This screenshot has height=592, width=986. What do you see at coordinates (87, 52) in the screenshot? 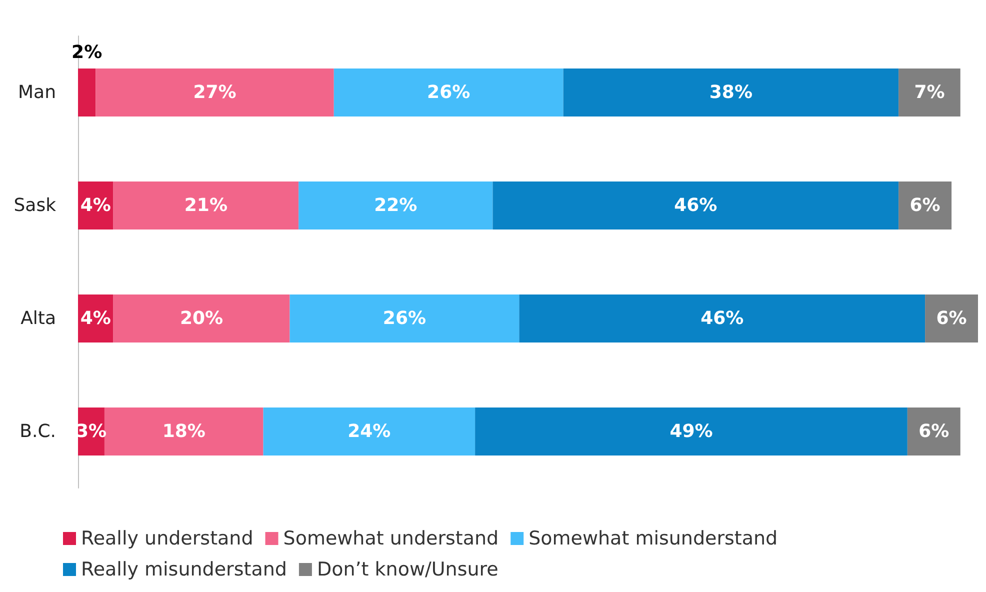
I see `data-label: 2%` at bounding box center [87, 52].